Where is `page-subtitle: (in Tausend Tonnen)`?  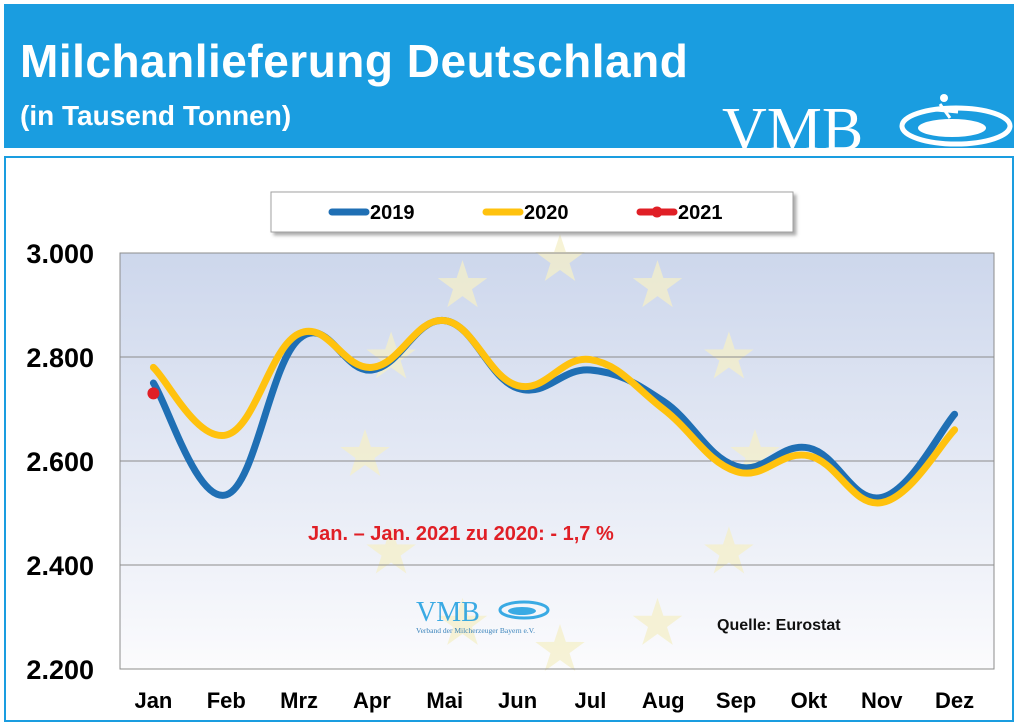 page-subtitle: (in Tausend Tonnen) is located at coordinates (156, 115).